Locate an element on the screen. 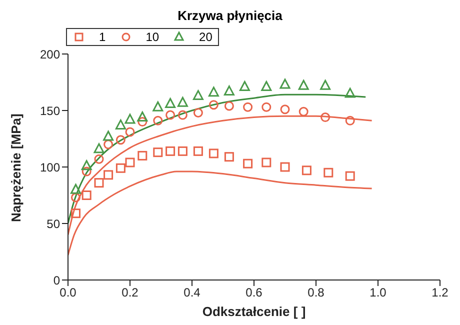  x-tick-label: 0.2 is located at coordinates (130, 293).